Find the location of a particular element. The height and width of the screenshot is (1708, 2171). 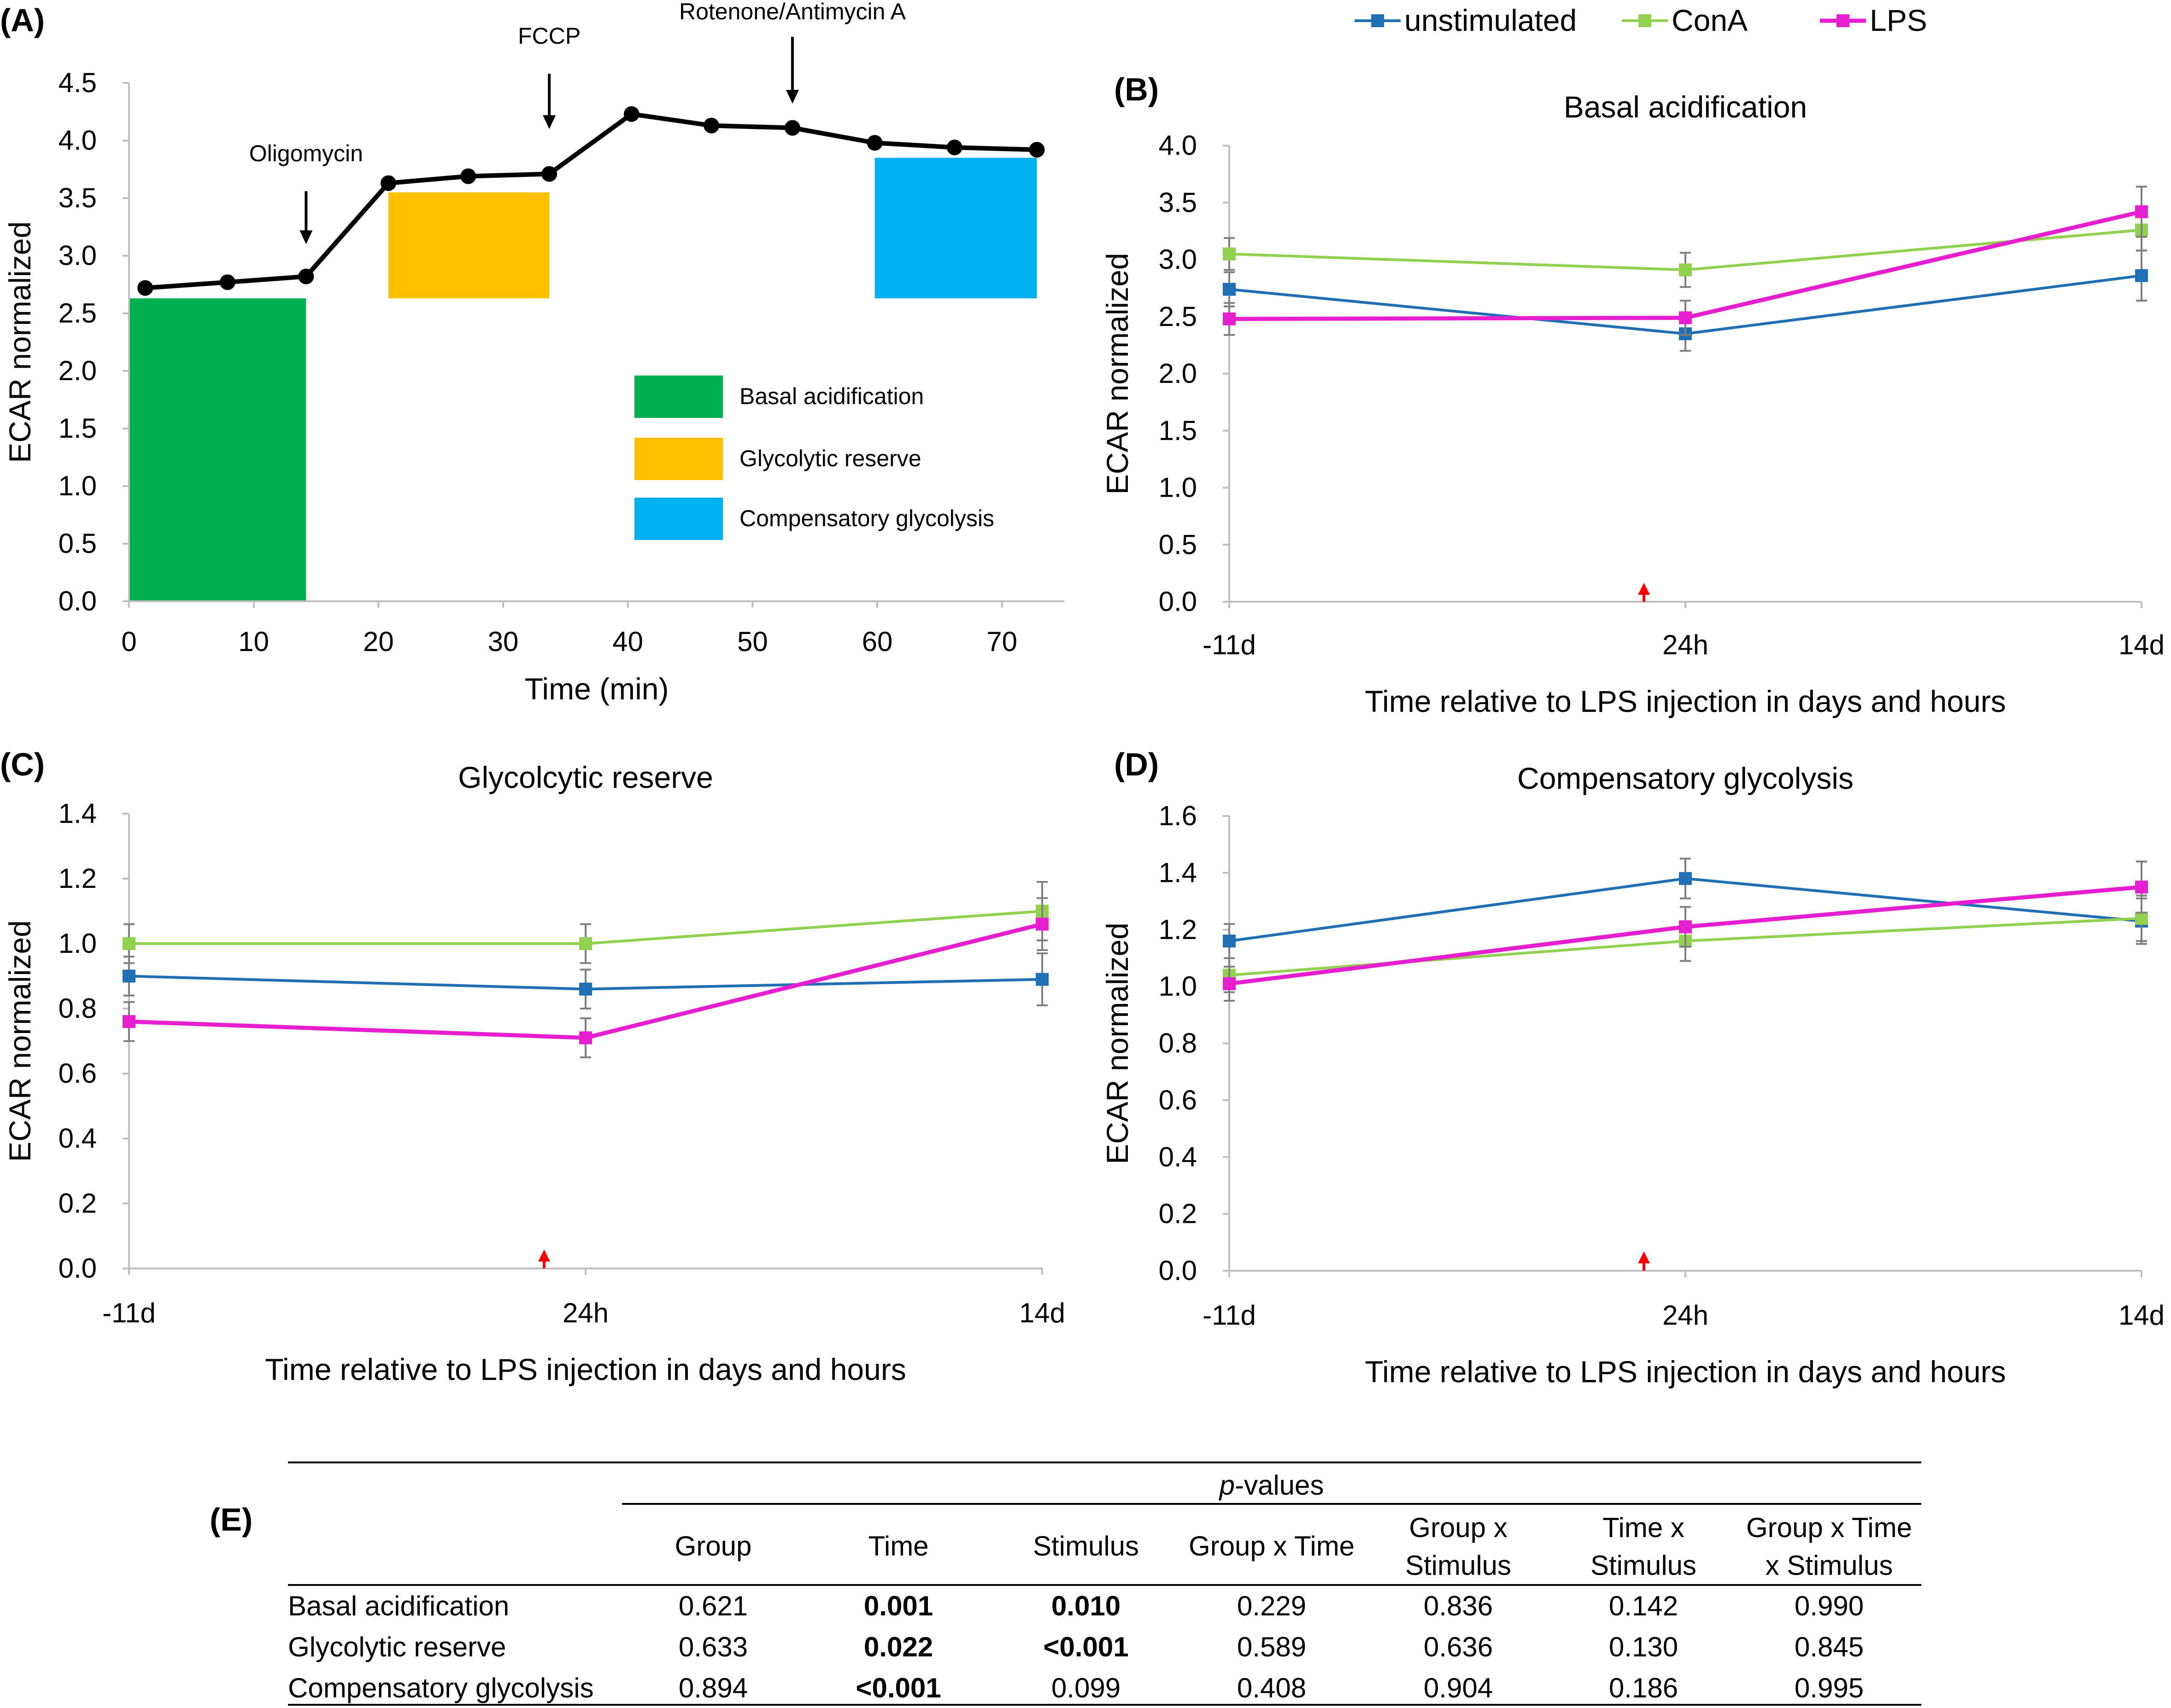

table-cell: 0.408 is located at coordinates (1271, 1688).